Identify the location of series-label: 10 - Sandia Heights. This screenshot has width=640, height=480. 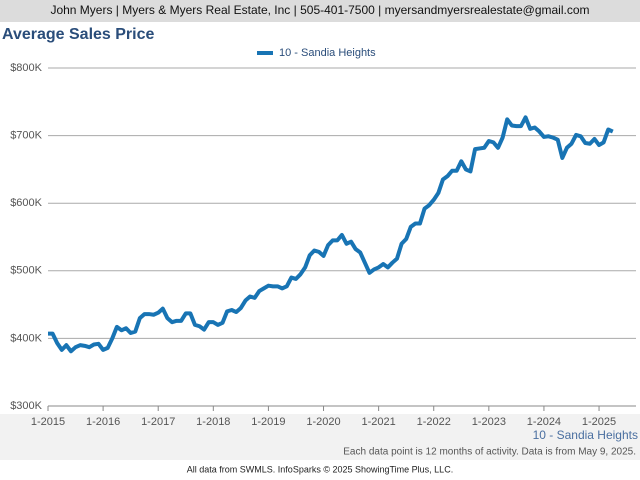
(585, 435).